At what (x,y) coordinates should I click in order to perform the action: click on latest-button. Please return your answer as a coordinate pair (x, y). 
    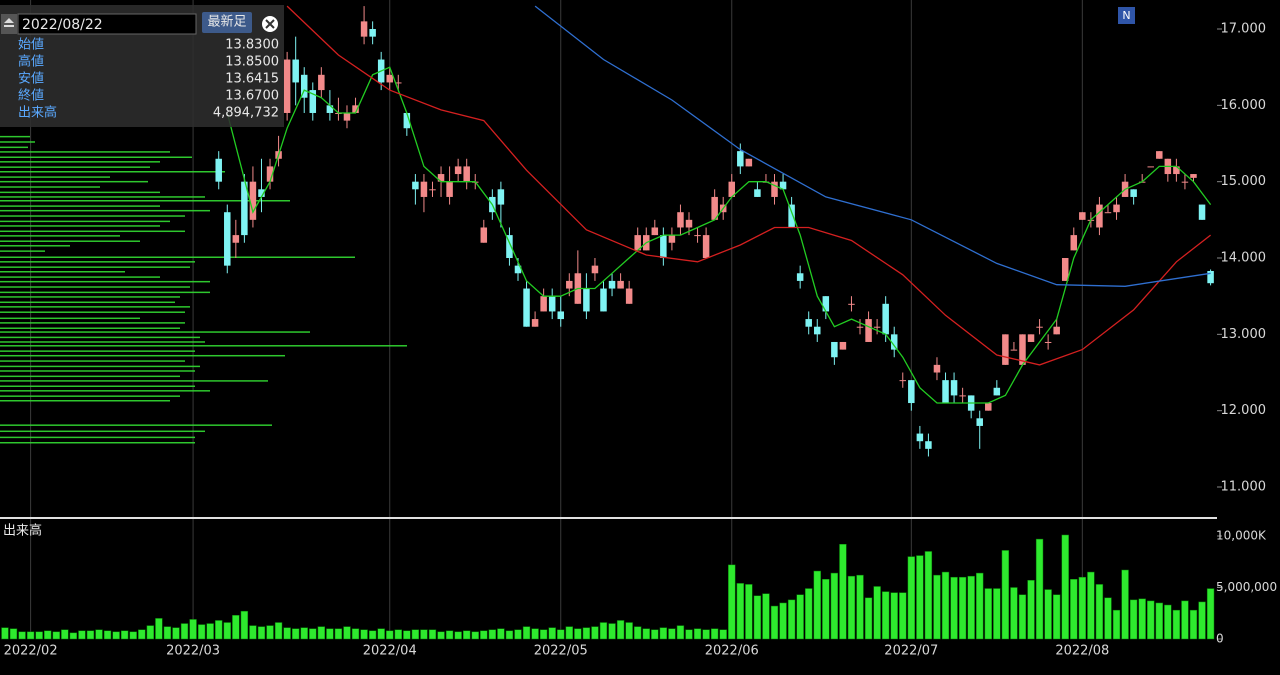
    Looking at the image, I should click on (227, 22).